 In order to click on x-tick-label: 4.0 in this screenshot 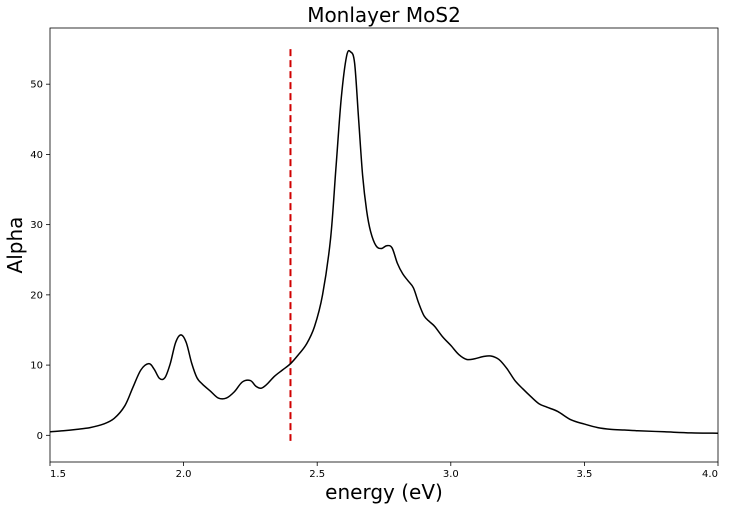, I will do `click(710, 474)`.